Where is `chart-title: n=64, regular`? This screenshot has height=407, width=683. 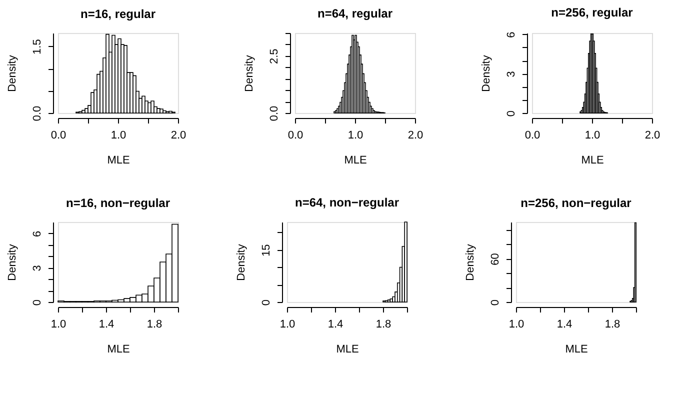
chart-title: n=64, regular is located at coordinates (355, 13).